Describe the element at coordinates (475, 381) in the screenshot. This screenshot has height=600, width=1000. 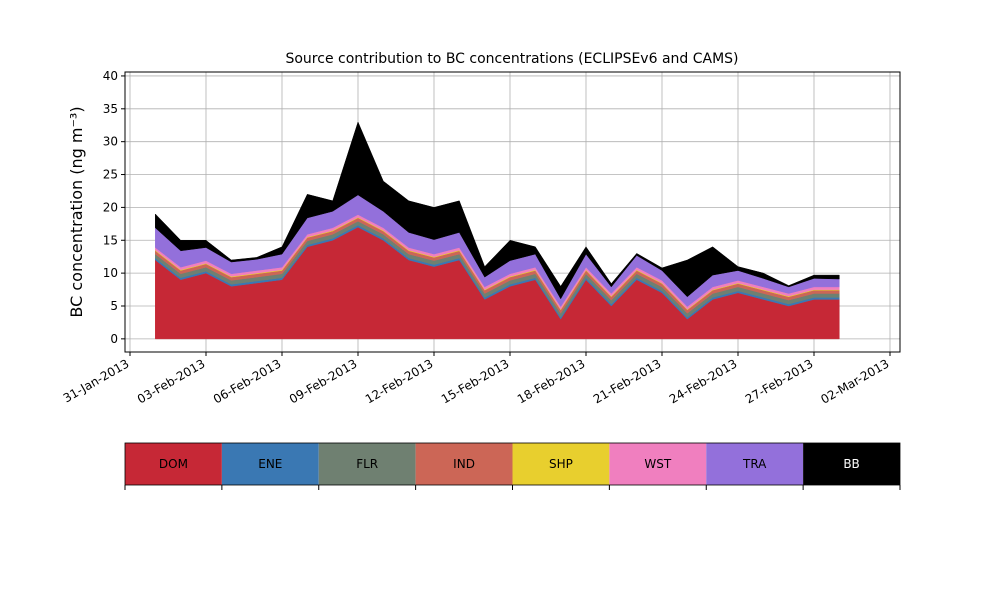
I see `x-tick-label: 15-Feb-2013` at that location.